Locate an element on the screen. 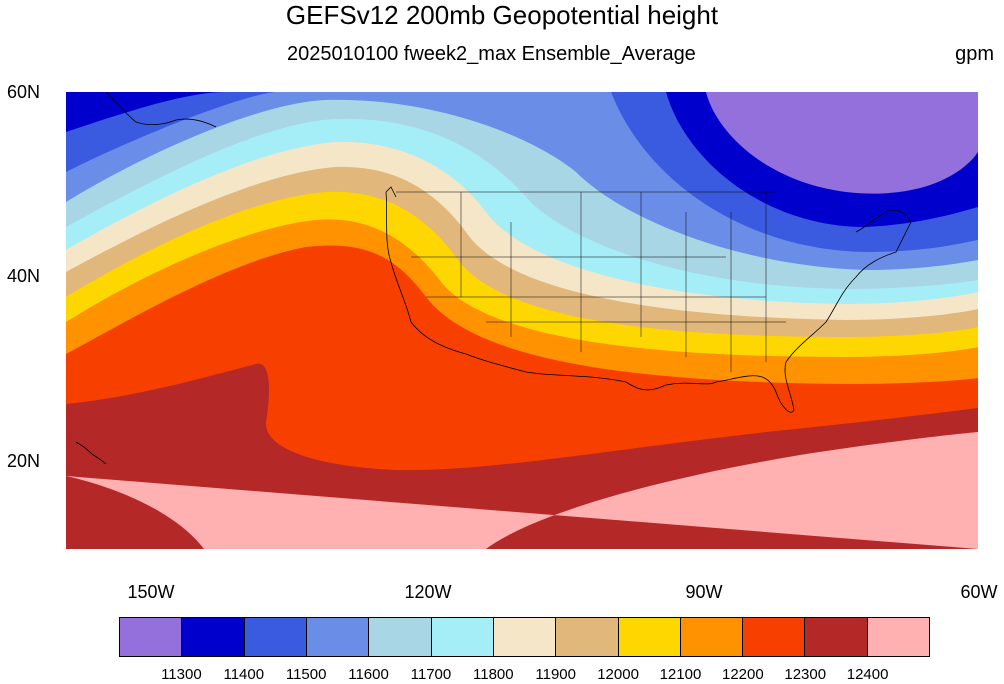  units-label: gpm is located at coordinates (974, 54).